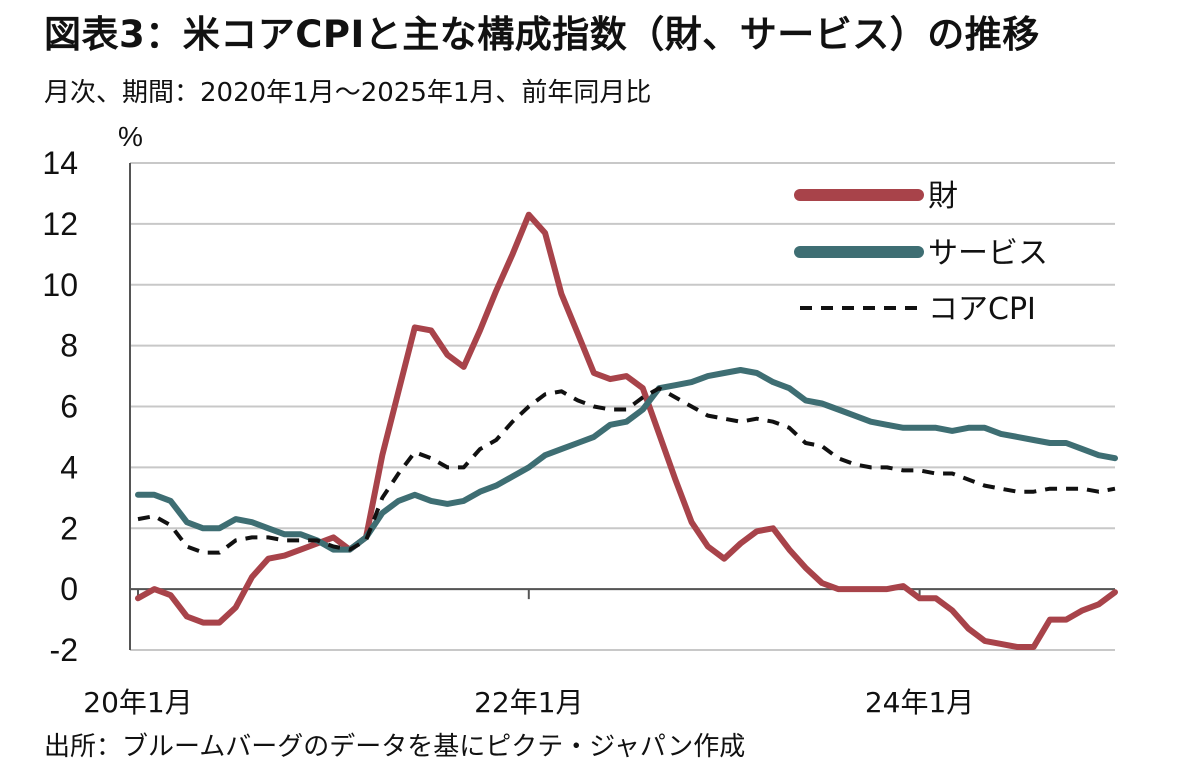 The image size is (1182, 765). What do you see at coordinates (395, 747) in the screenshot?
I see `source-note: 出所：ブルームバーグのデータを基にピクテ・ジャパン作成` at bounding box center [395, 747].